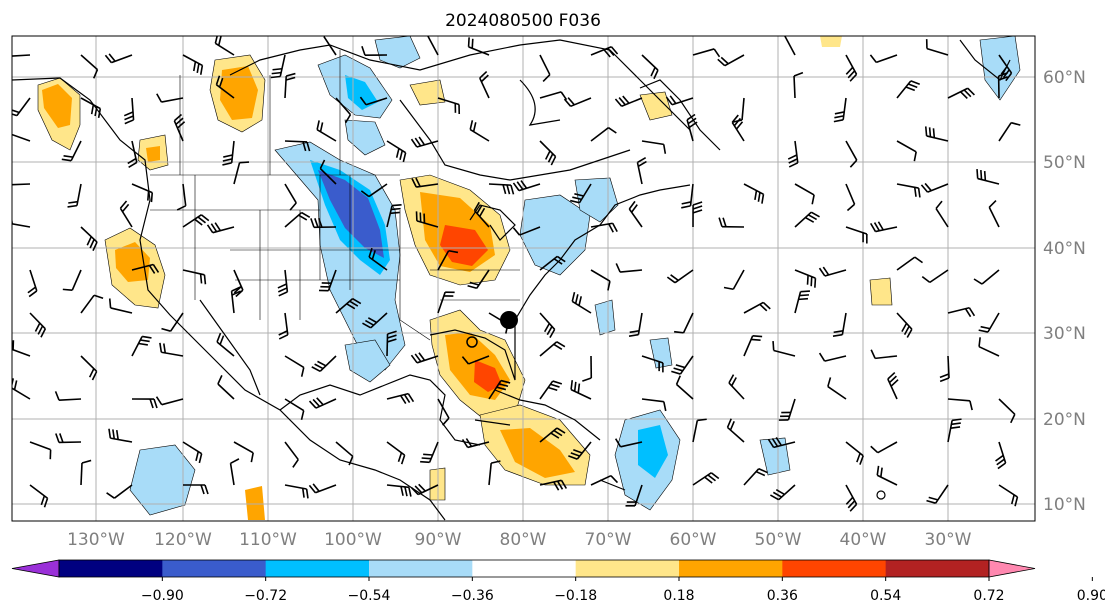  What do you see at coordinates (1064, 249) in the screenshot?
I see `lat-label: 40°N` at bounding box center [1064, 249].